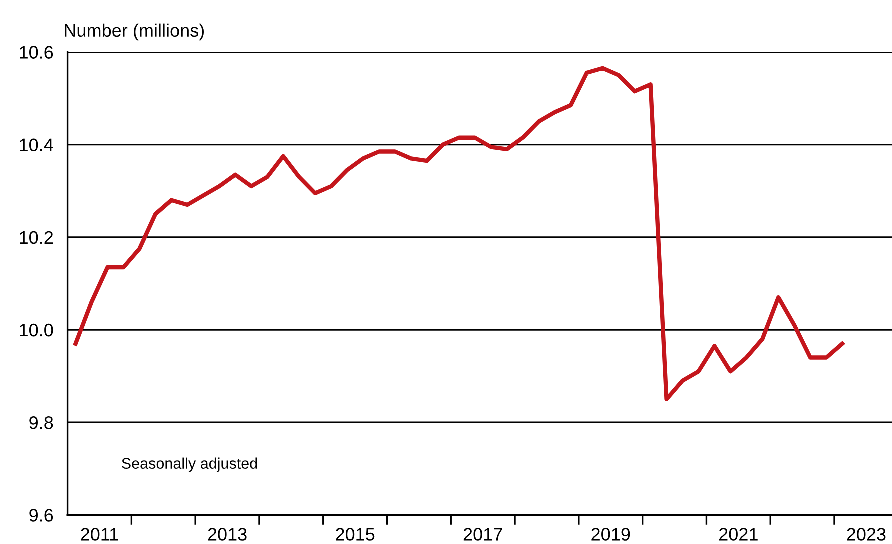 This screenshot has height=544, width=892. What do you see at coordinates (355, 534) in the screenshot?
I see `x-tick-label: 2015` at bounding box center [355, 534].